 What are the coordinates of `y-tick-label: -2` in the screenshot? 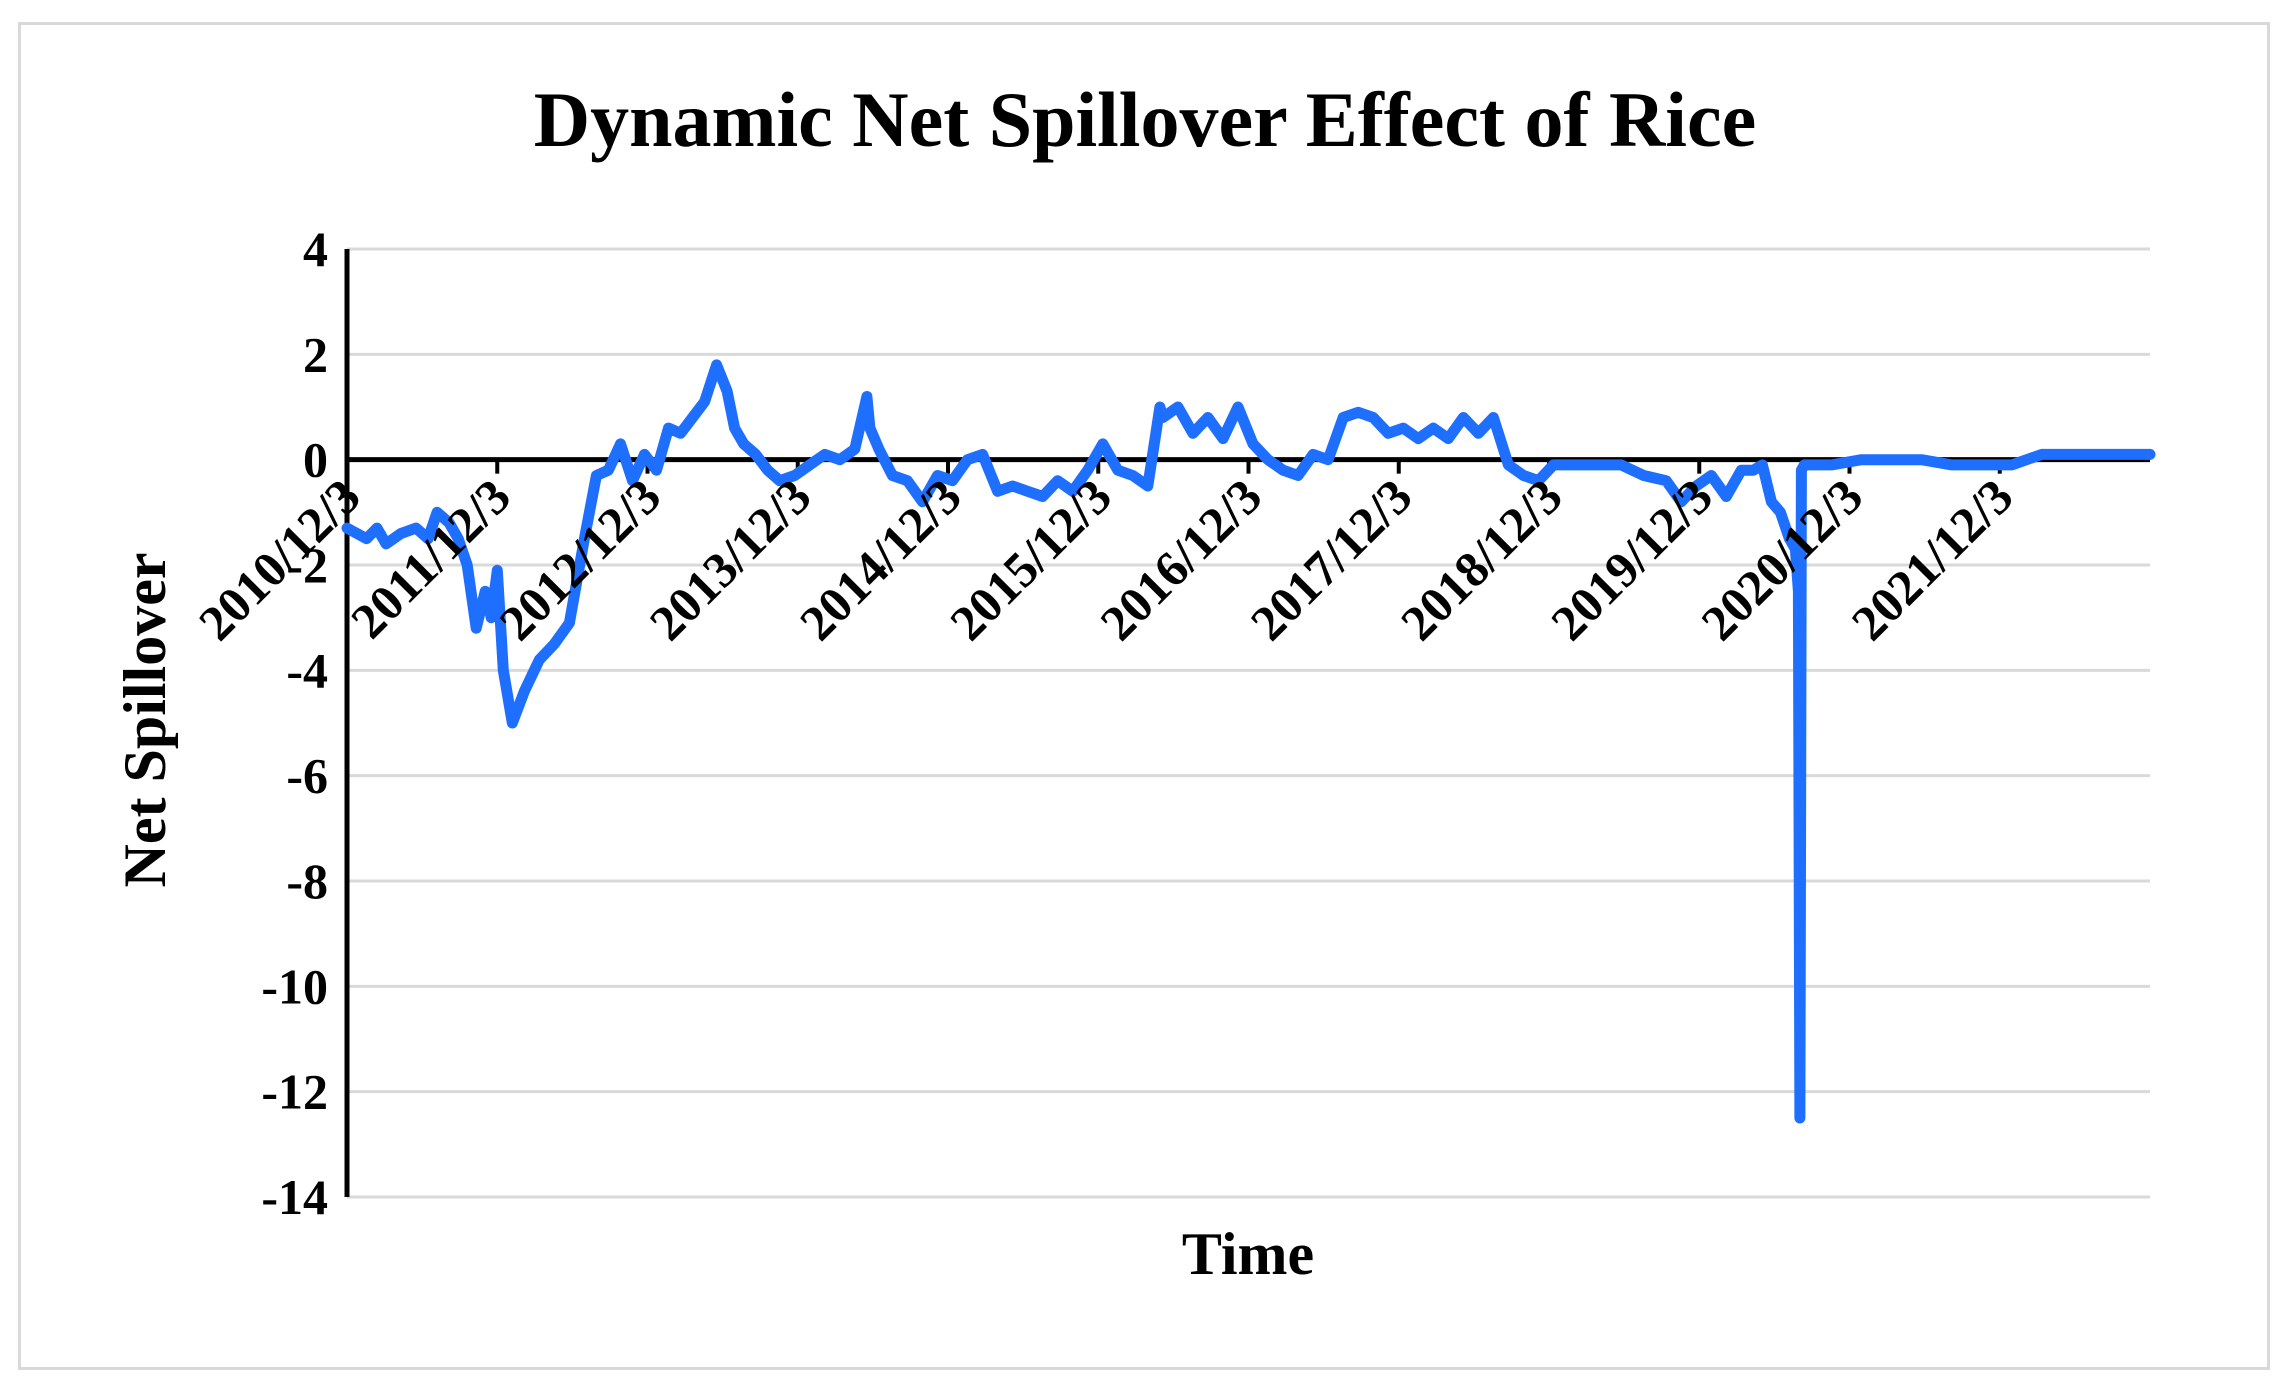 It's located at (307, 565).